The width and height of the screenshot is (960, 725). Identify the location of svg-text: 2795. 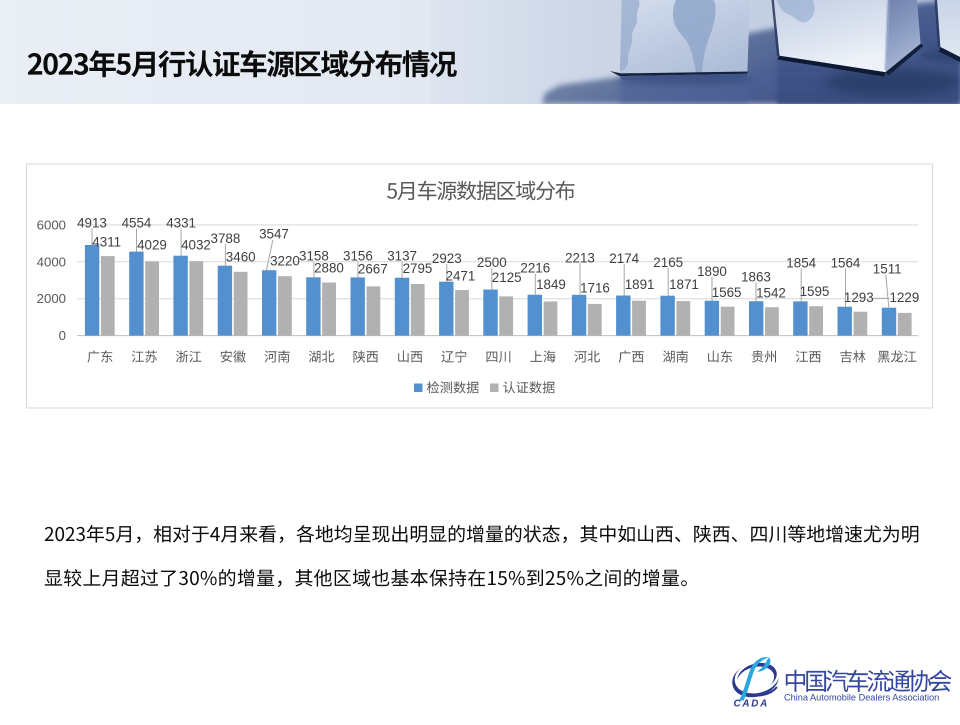
(418, 268).